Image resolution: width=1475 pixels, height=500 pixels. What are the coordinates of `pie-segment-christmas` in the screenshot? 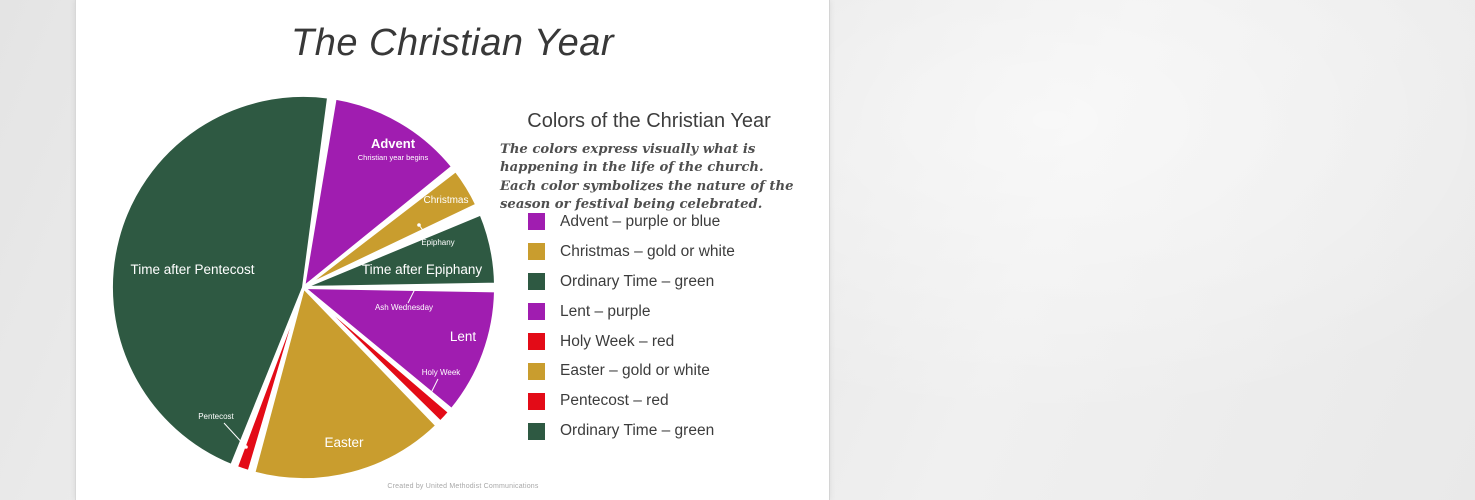 It's located at (390, 229).